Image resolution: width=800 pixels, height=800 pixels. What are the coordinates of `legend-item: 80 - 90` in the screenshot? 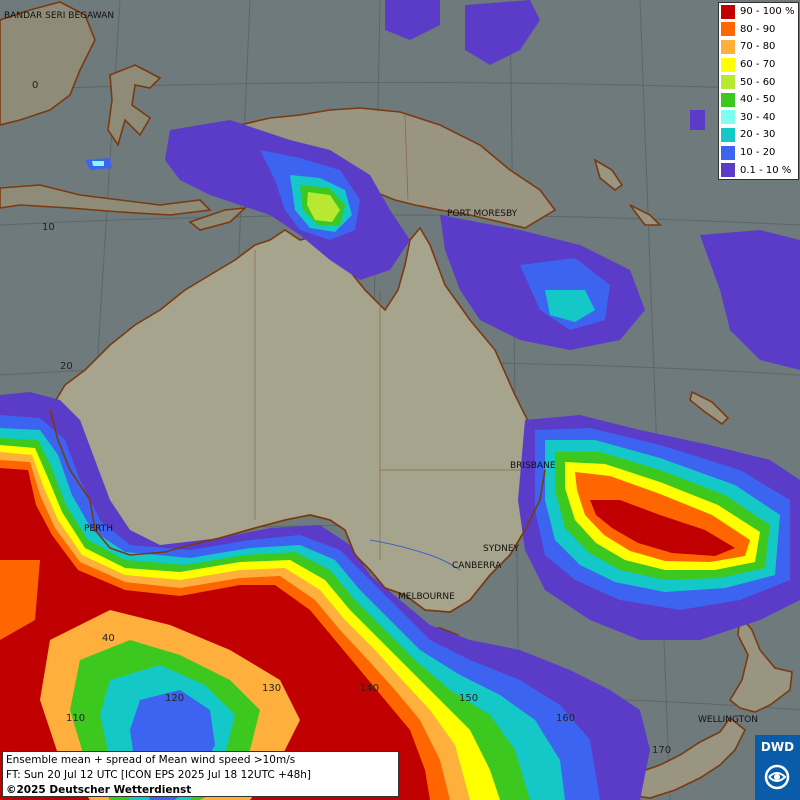 It's located at (758, 30).